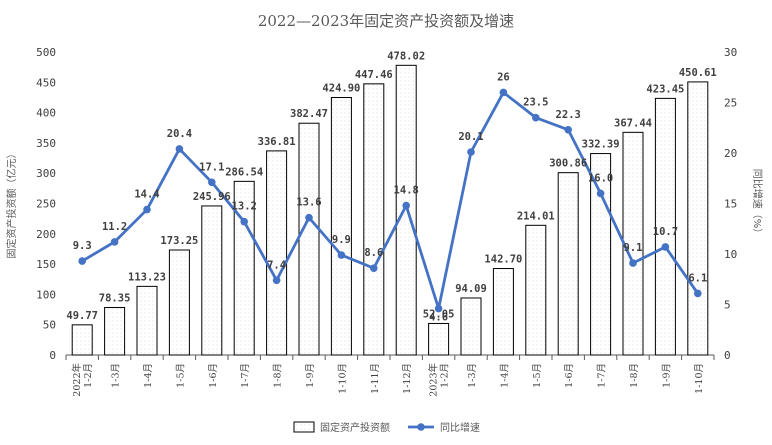 Image resolution: width=772 pixels, height=445 pixels. Describe the element at coordinates (46, 82) in the screenshot. I see `y-tick-label: 450` at that location.